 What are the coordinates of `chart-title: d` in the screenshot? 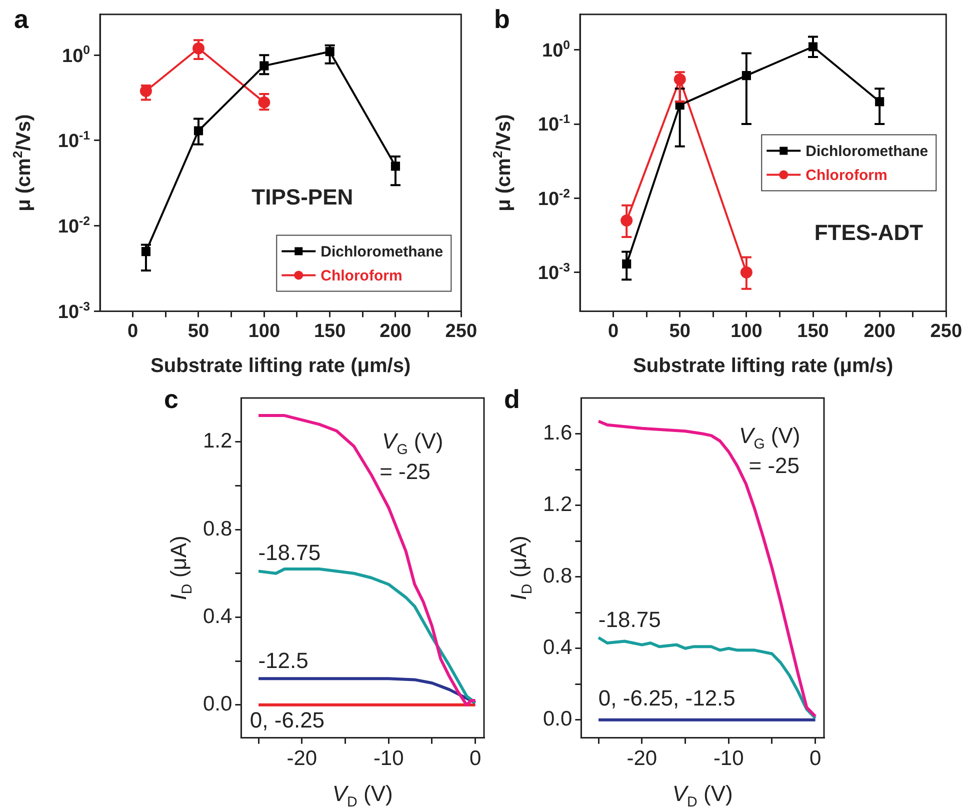 It's located at (512, 399).